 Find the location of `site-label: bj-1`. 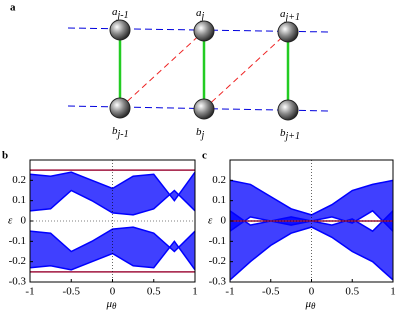

site-label: bj-1 is located at coordinates (120, 133).